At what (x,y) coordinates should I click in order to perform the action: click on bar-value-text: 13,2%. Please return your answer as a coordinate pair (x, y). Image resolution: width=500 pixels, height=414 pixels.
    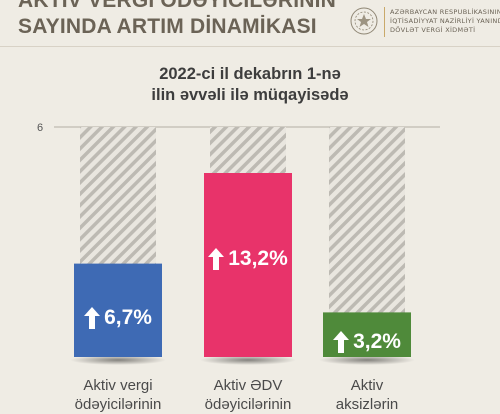
    Looking at the image, I should click on (258, 258).